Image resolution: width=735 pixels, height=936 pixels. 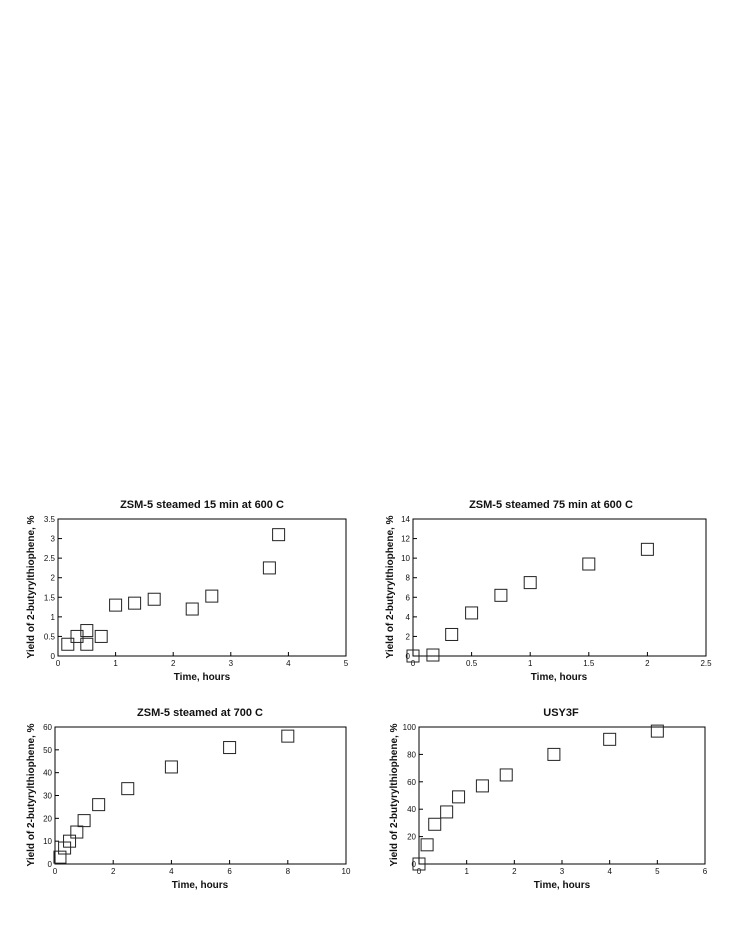 I want to click on x-tick-label: 8, so click(x=288, y=871).